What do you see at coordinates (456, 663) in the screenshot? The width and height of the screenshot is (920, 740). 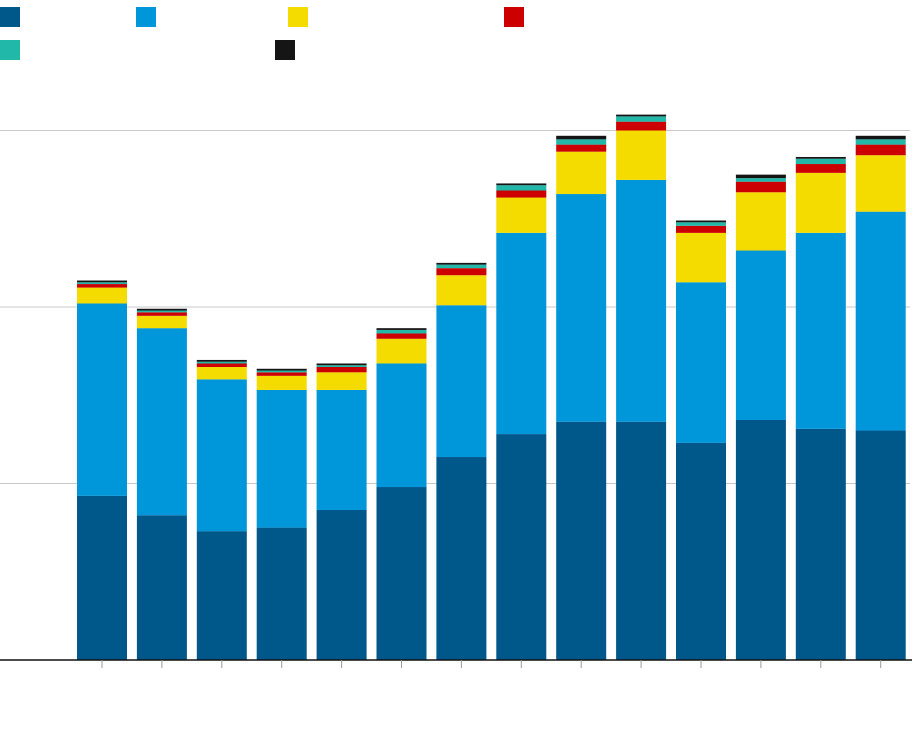 I see `x-axis` at bounding box center [456, 663].